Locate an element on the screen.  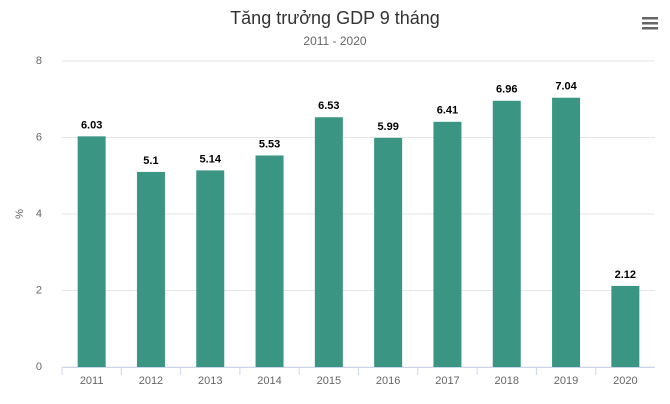
x-tick-label: 2018 is located at coordinates (507, 381).